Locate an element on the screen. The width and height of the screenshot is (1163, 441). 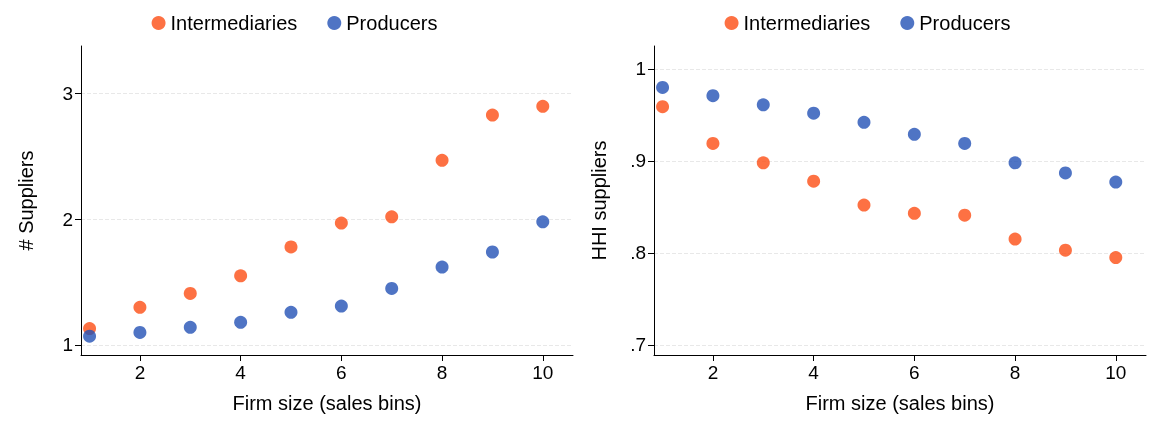
y-tick-label: 3 is located at coordinates (67, 94).